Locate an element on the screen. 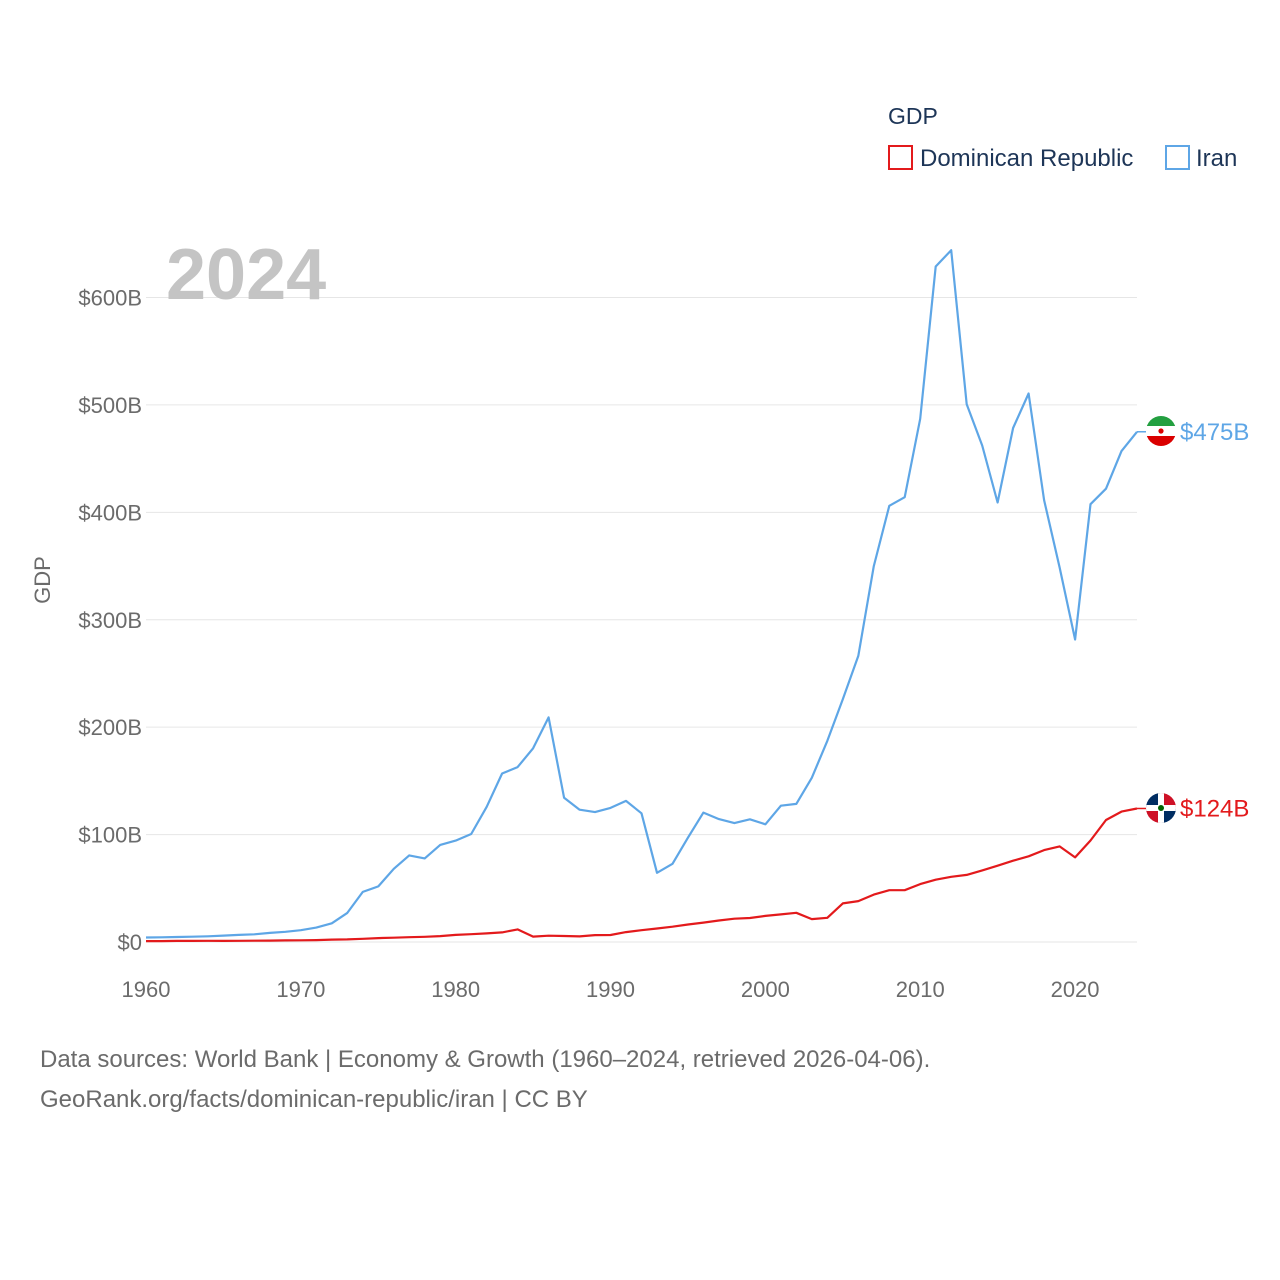  y-tick-label: $300B is located at coordinates (110, 620).